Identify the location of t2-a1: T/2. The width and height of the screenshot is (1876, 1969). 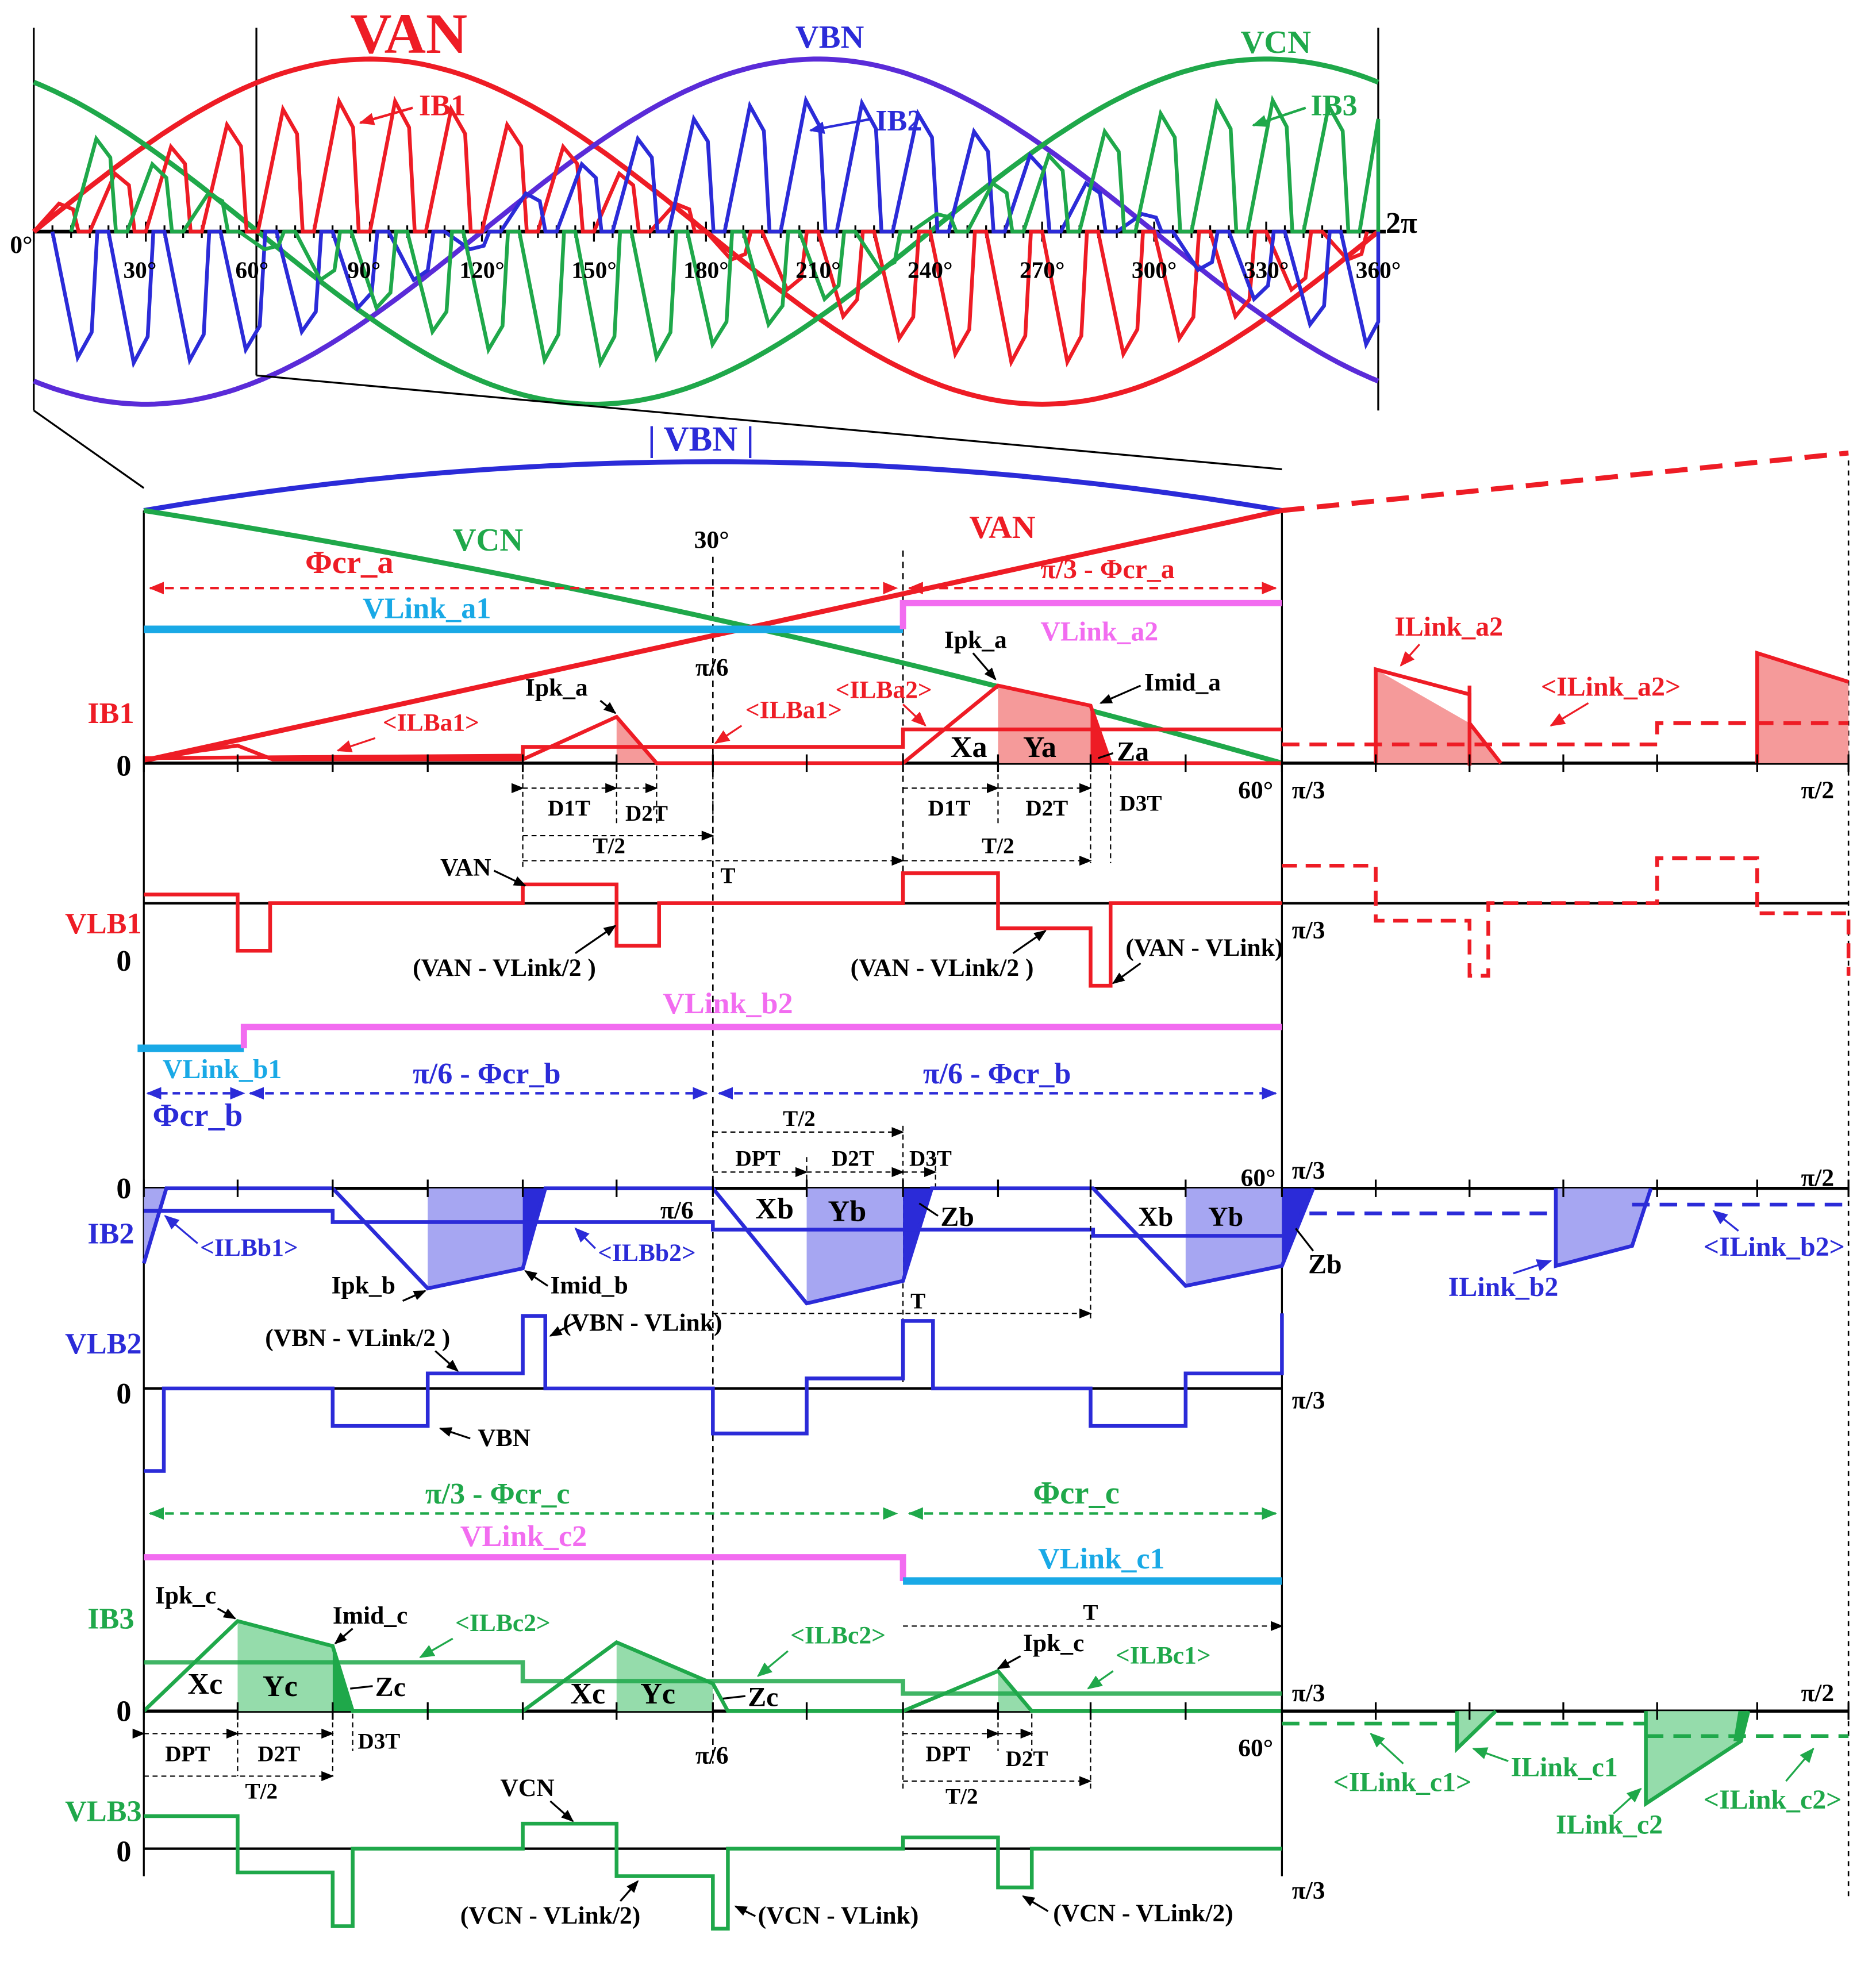
(609, 846).